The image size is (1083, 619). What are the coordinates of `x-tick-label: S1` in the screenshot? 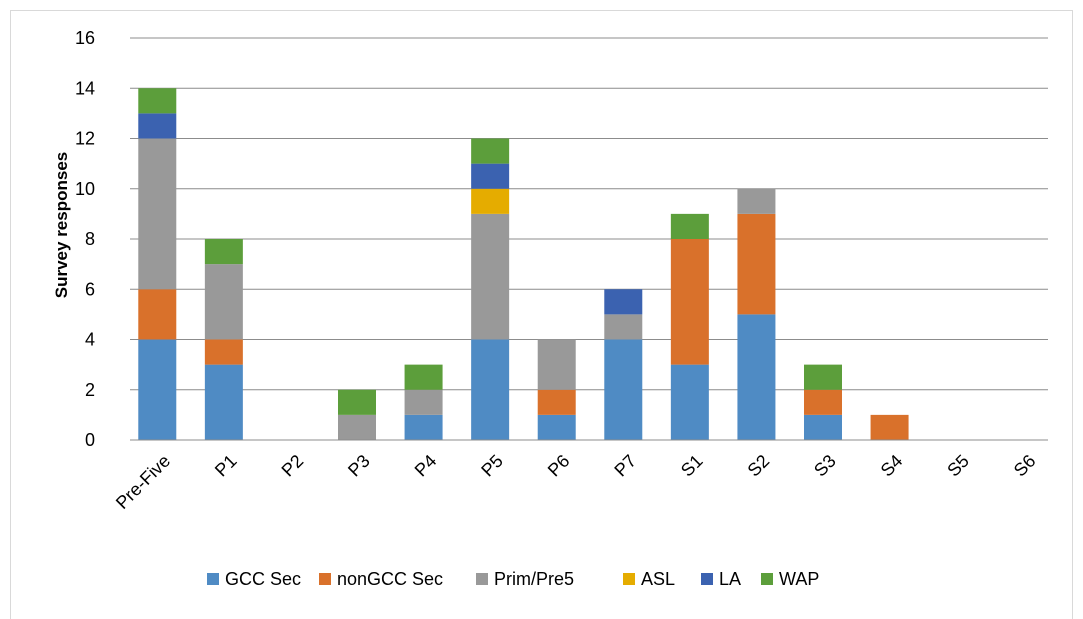 It's located at (692, 466).